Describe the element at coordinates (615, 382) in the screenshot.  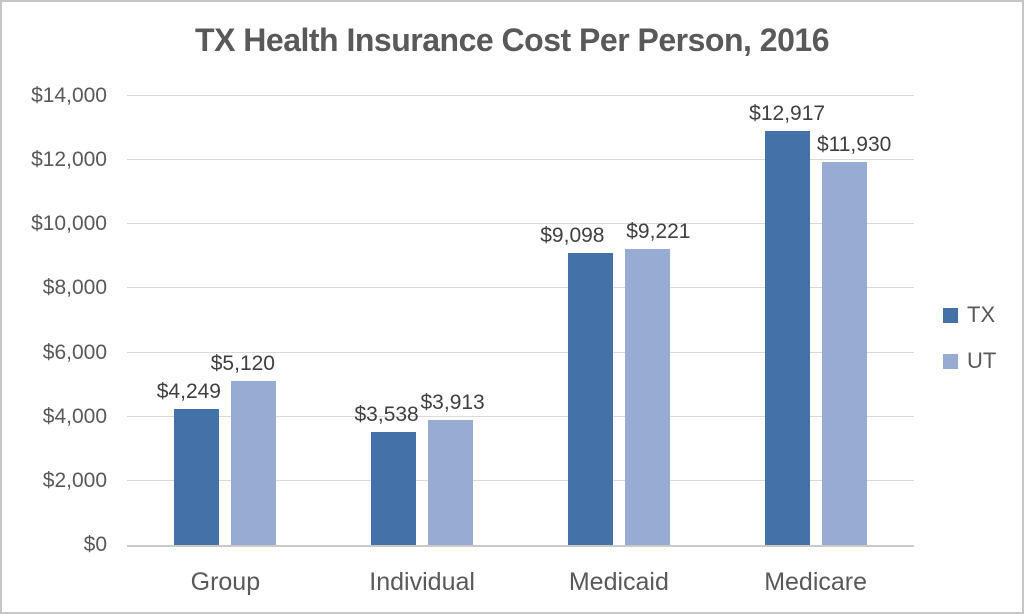
I see `bar-group-medicaid: $9,098 $9,221` at that location.